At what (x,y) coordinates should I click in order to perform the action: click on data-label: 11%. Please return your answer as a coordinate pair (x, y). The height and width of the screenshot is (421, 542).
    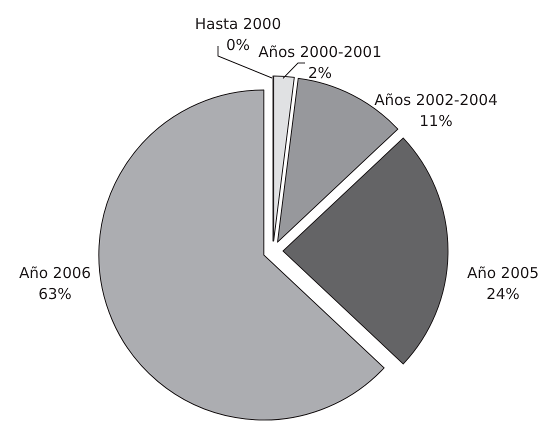
    Looking at the image, I should click on (436, 121).